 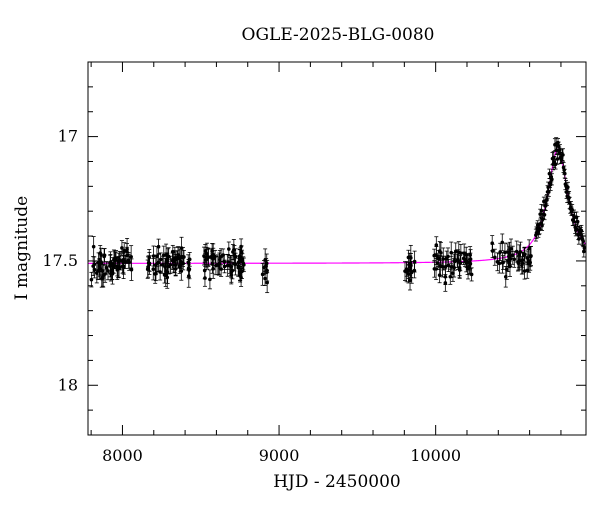 I want to click on x-tick-label: 10000, so click(x=435, y=455).